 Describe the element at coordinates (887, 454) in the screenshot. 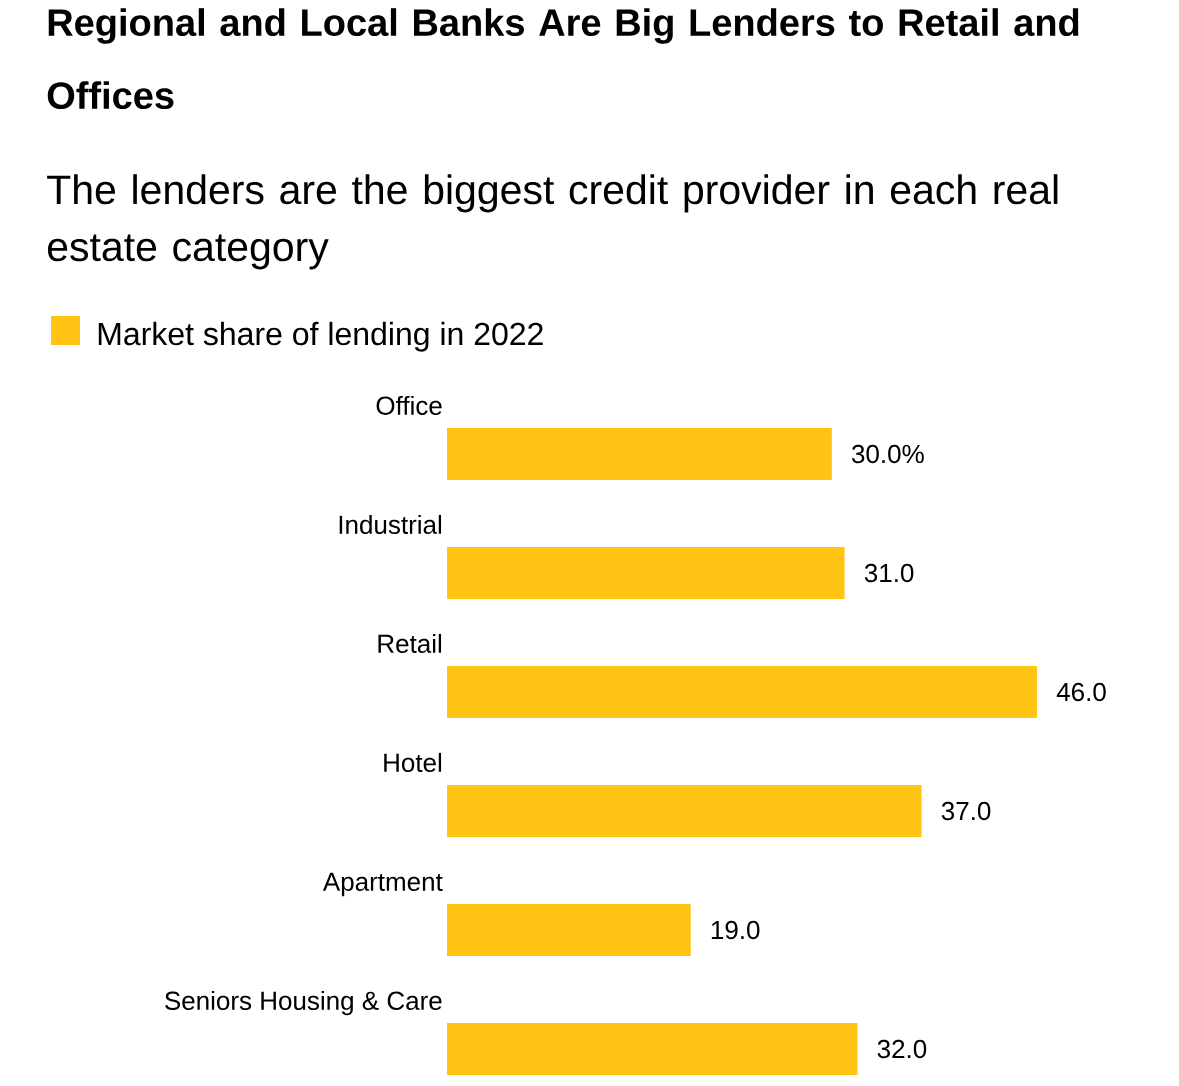

I see `data-label: 30.0%` at that location.